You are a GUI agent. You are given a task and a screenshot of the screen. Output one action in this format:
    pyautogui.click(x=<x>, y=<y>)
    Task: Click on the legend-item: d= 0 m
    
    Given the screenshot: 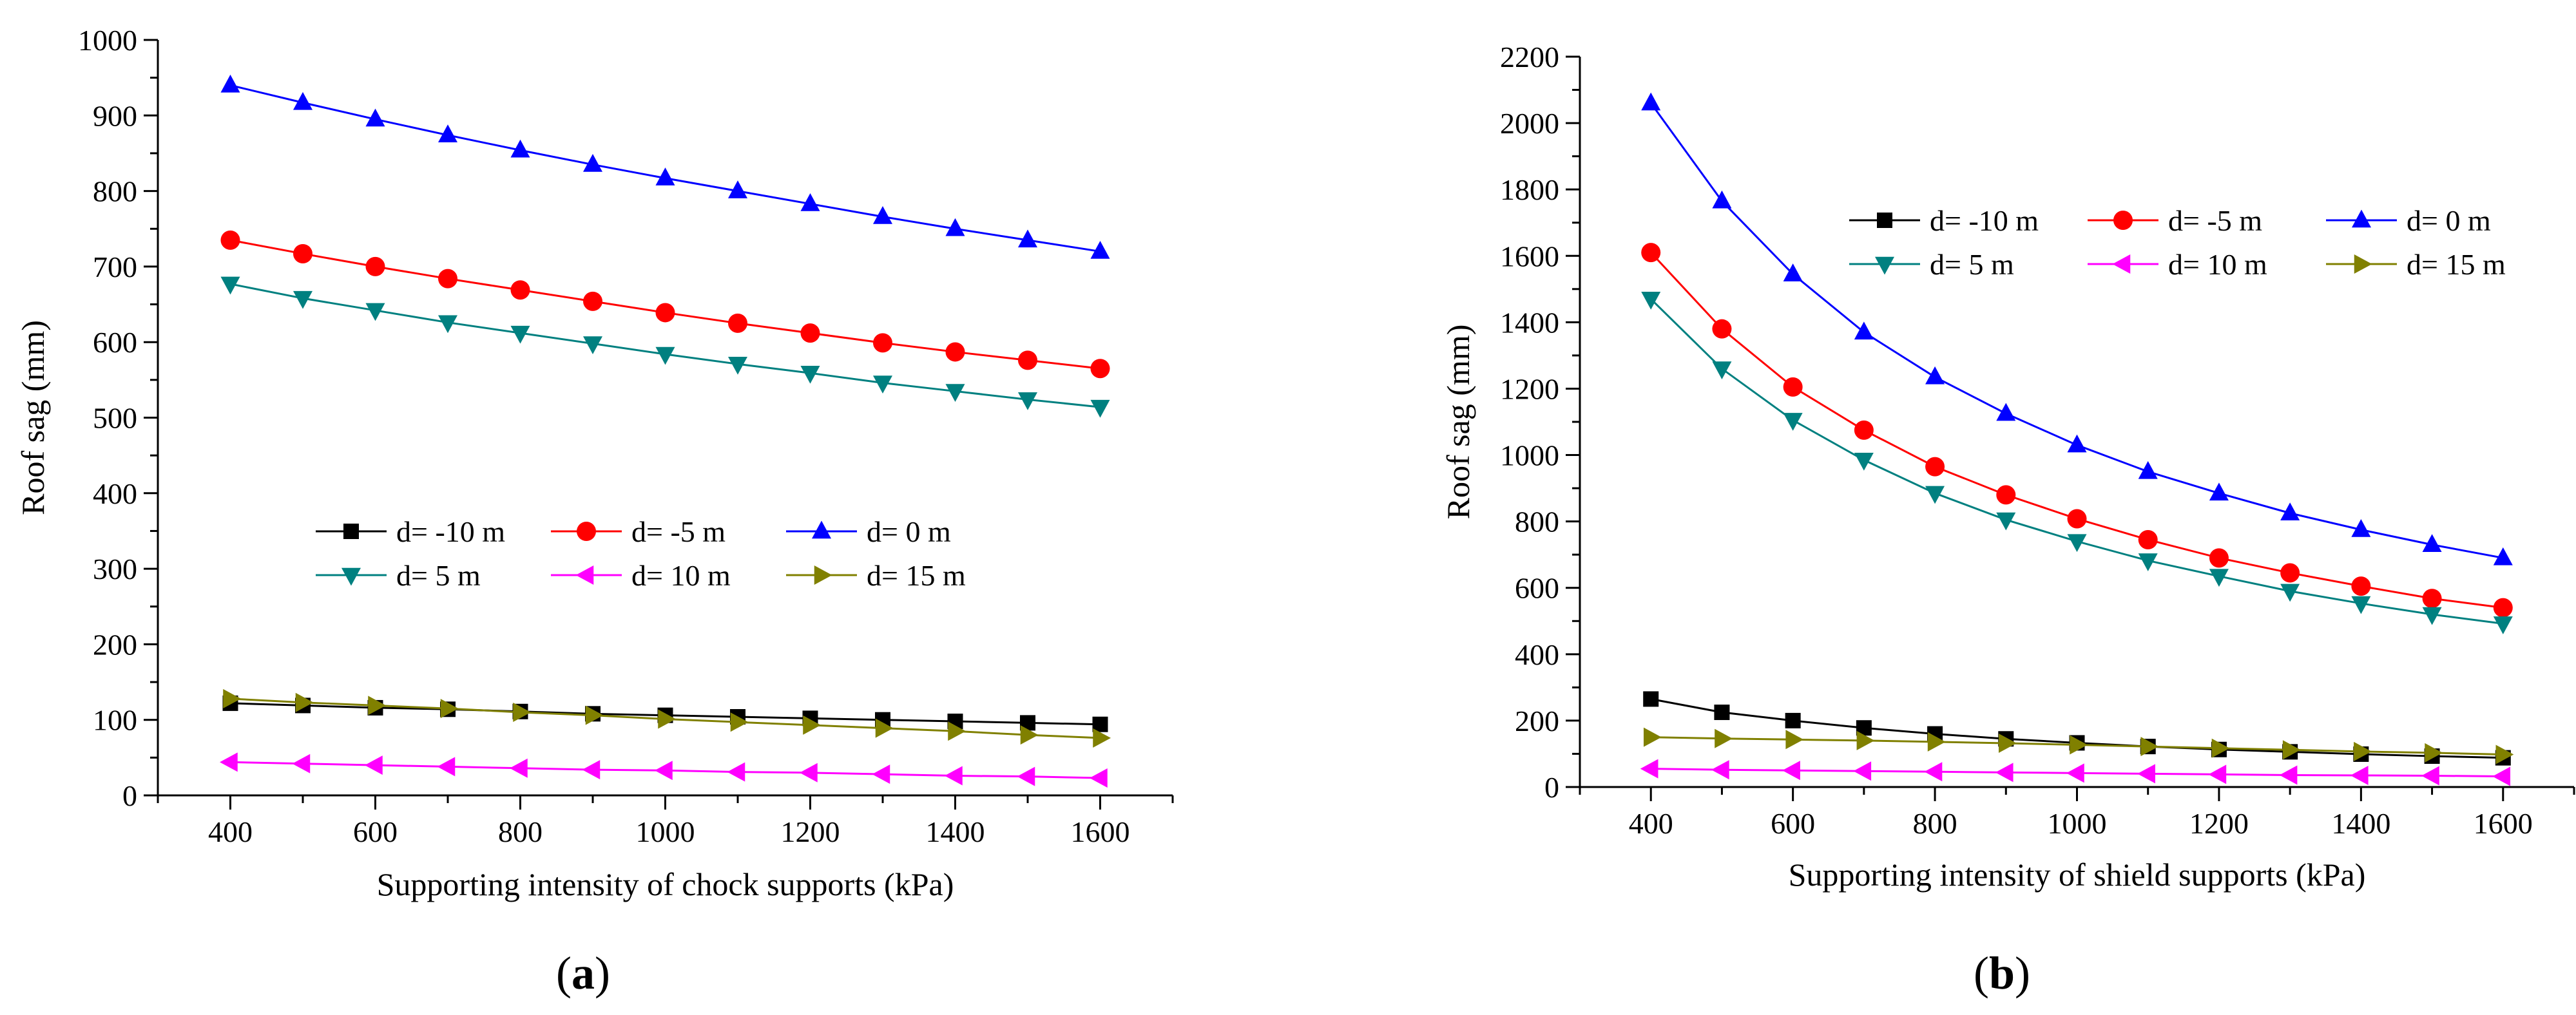 What is the action you would take?
    pyautogui.click(x=2409, y=221)
    